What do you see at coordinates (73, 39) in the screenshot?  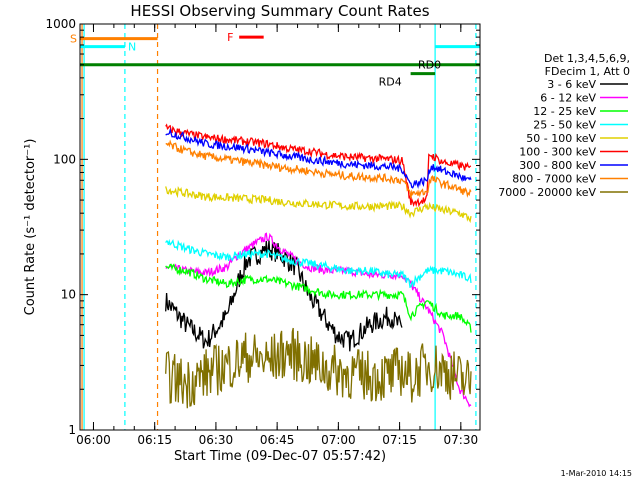 I see `flag-label: S` at bounding box center [73, 39].